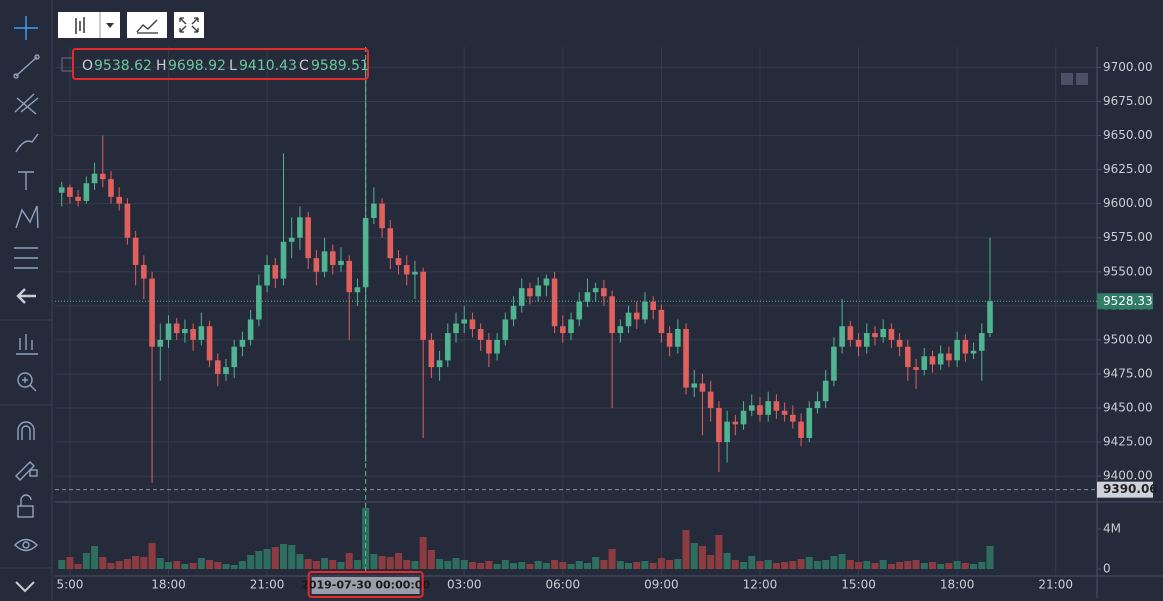 This screenshot has width=1163, height=601. I want to click on lock-tool, so click(25, 506).